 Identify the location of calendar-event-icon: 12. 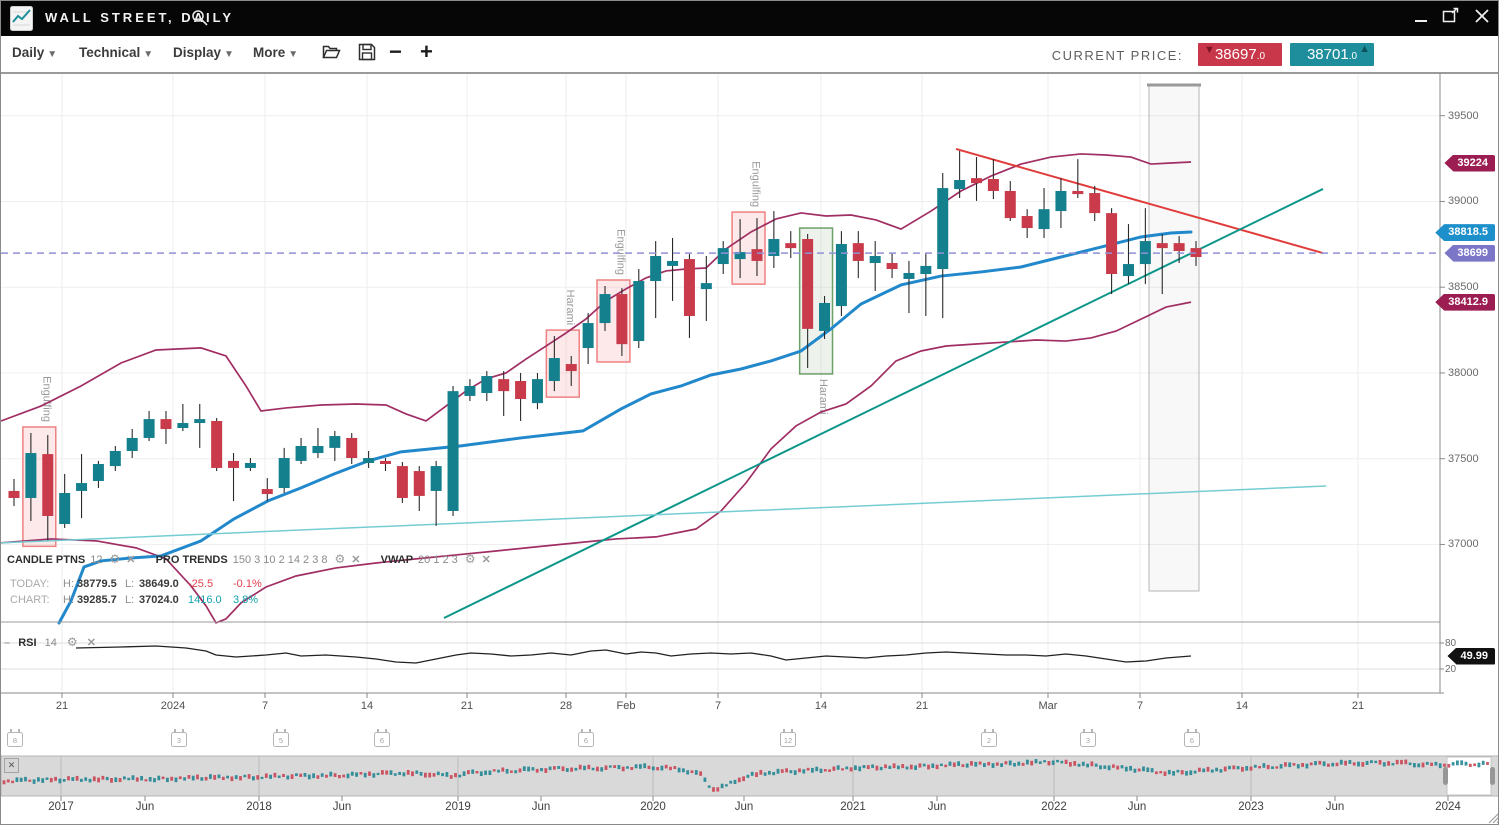
(788, 738).